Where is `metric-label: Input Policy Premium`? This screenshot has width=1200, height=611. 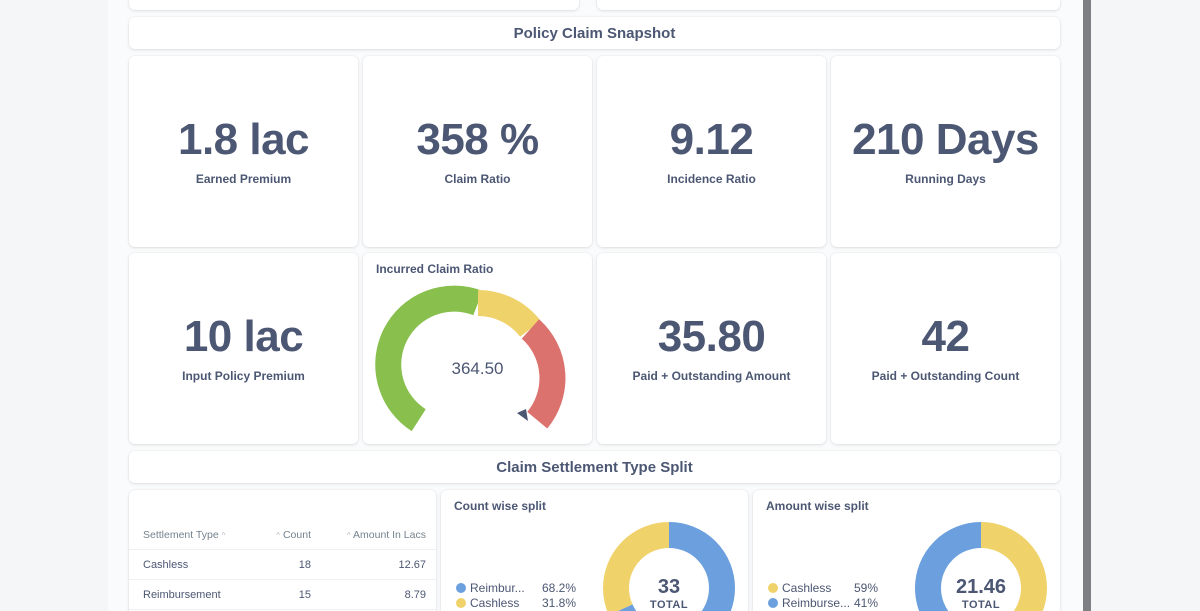
metric-label: Input Policy Premium is located at coordinates (243, 375).